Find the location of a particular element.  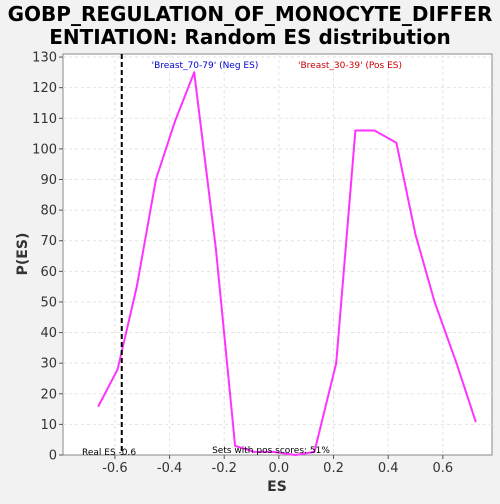

chart-title-line1: GOBP_REGULATION_OF_MONOCYTE_DIFFER is located at coordinates (250, 14).